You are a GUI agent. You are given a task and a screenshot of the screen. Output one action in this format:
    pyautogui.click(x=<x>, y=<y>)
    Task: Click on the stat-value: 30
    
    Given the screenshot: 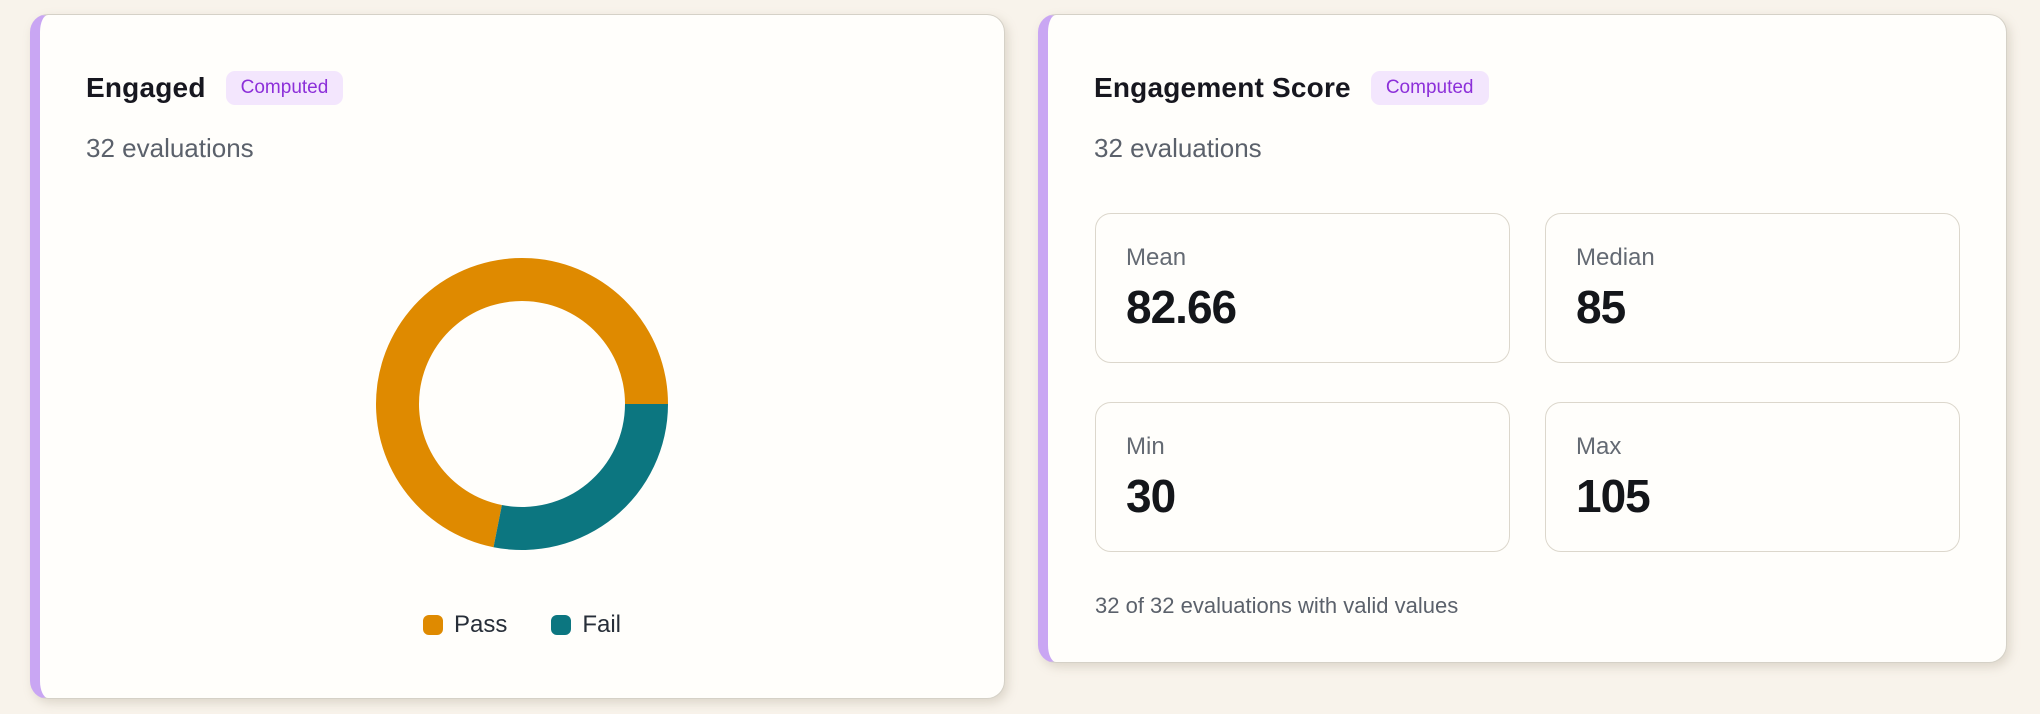 What is the action you would take?
    pyautogui.click(x=1151, y=496)
    